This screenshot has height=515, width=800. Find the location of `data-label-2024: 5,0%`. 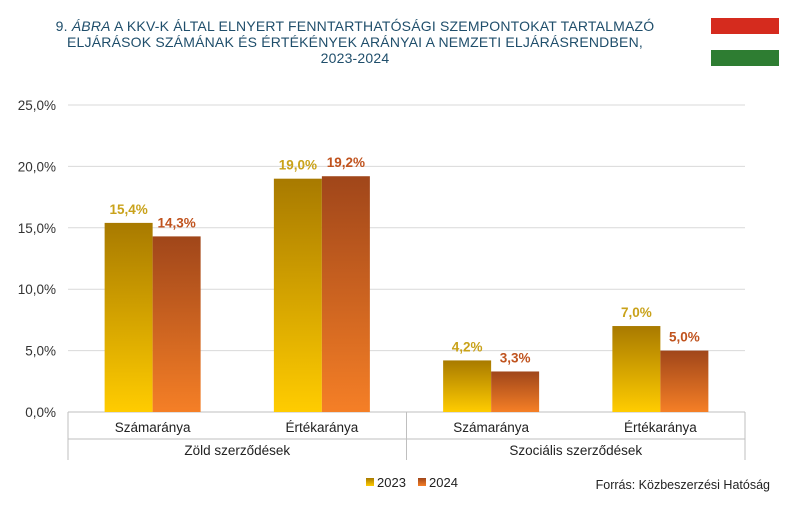

data-label-2024: 5,0% is located at coordinates (684, 337).